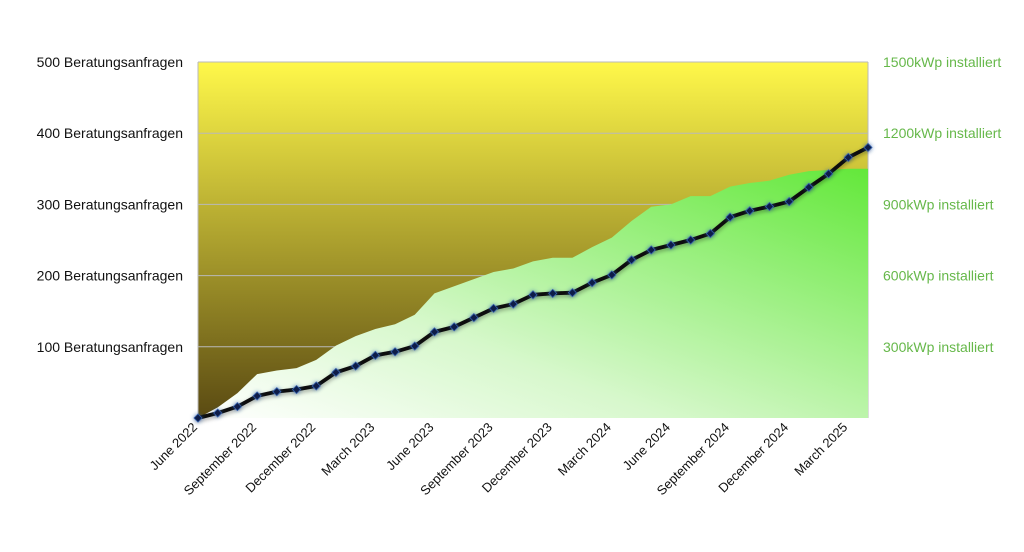  I want to click on right-axis-tick-label: 900kWp installiert, so click(938, 204).